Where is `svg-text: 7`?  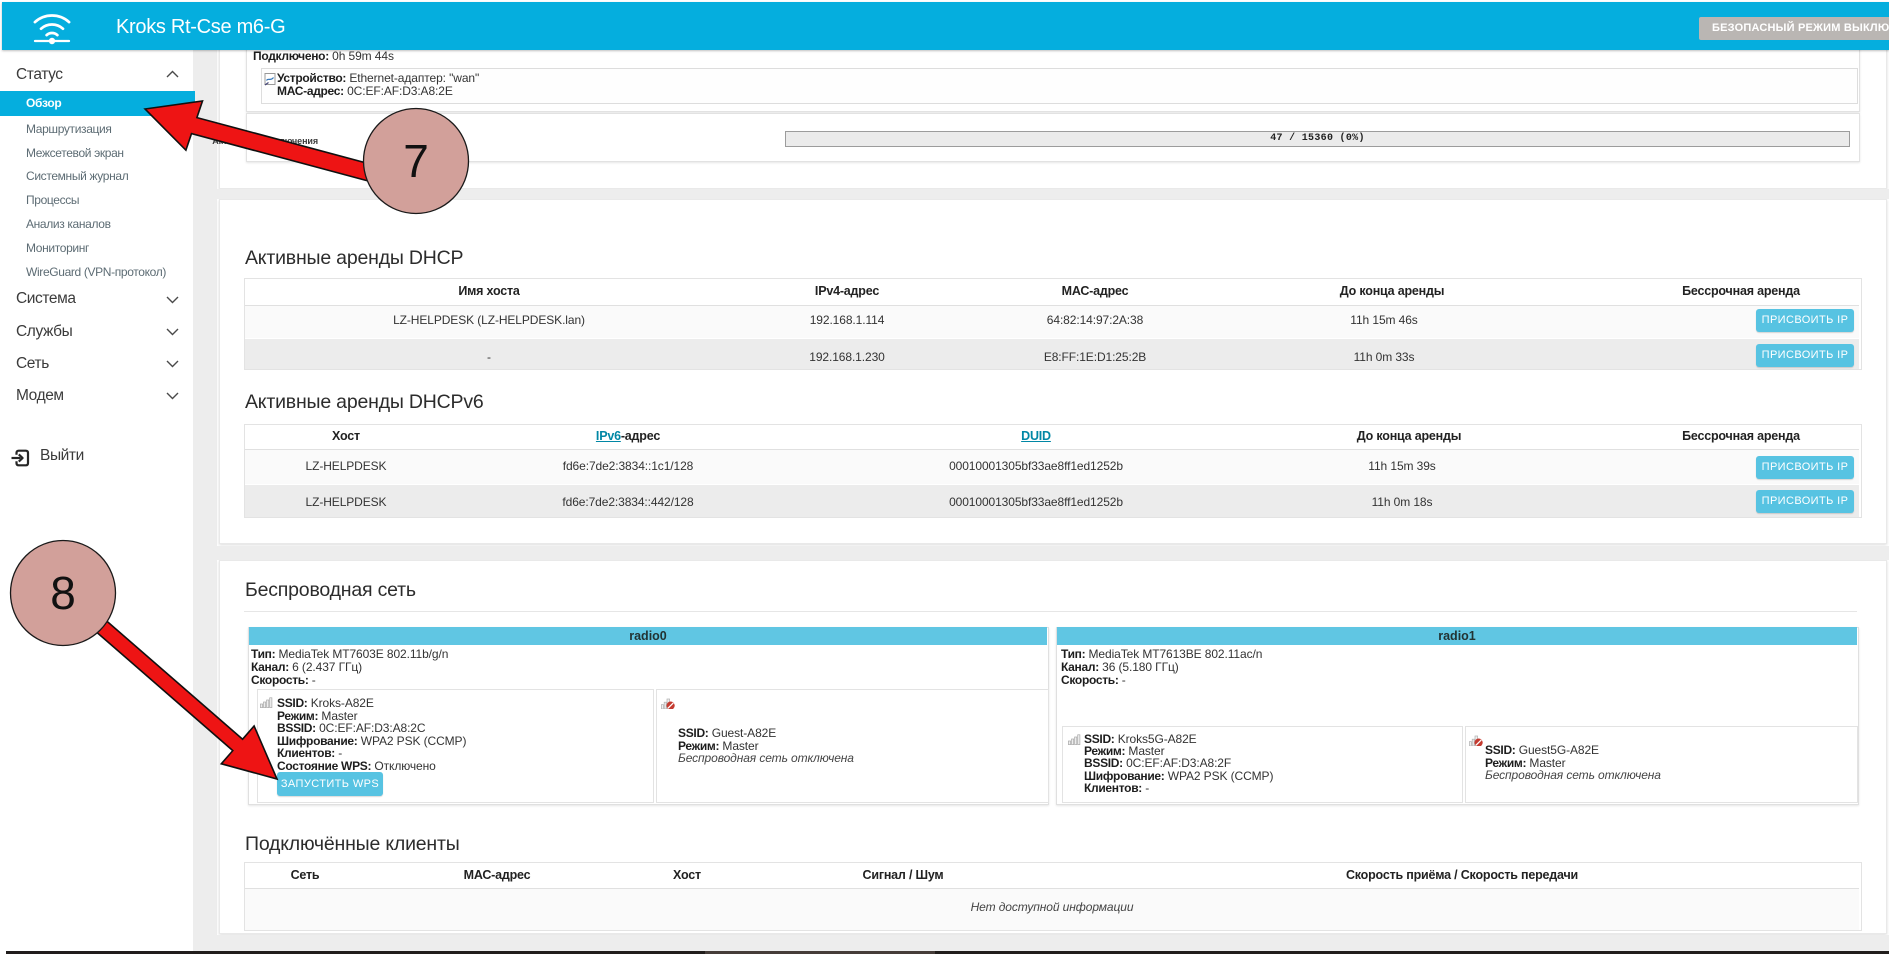 svg-text: 7 is located at coordinates (416, 161).